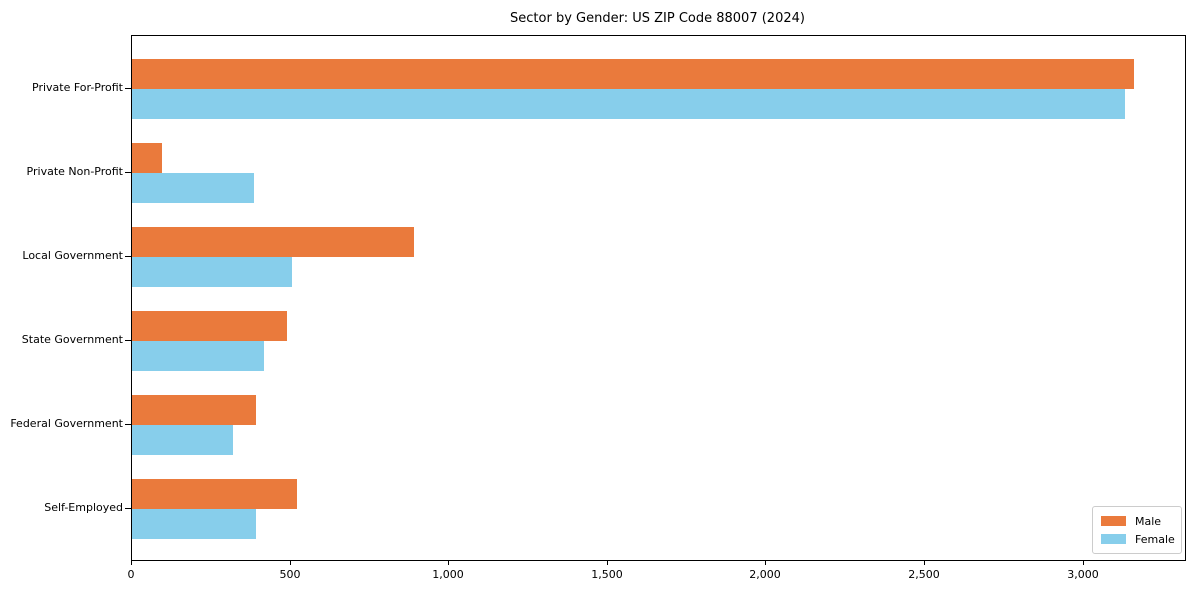 The image size is (1200, 600). Describe the element at coordinates (924, 574) in the screenshot. I see `x-axis-label-2,500: 2,500` at that location.